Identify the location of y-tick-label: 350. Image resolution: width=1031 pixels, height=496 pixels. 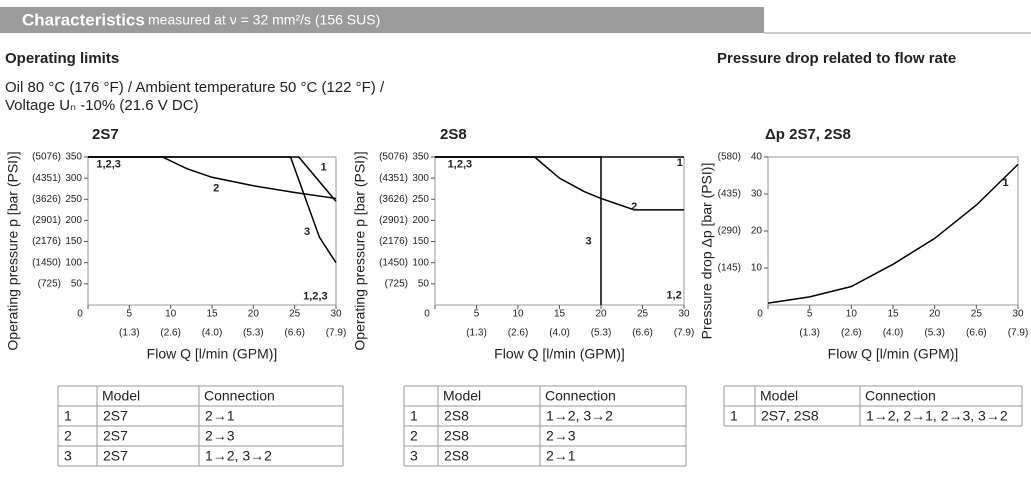
(73, 157).